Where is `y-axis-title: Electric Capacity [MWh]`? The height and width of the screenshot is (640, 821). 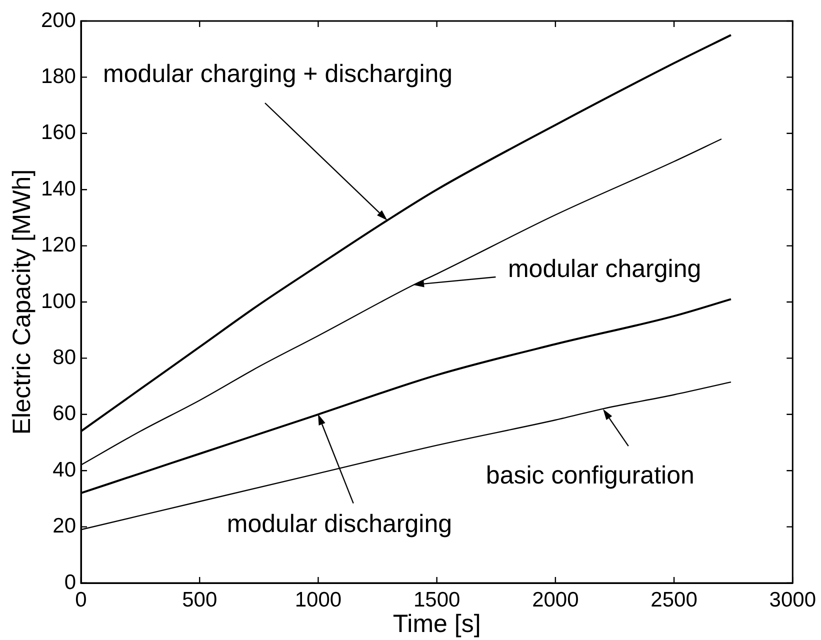
y-axis-title: Electric Capacity [MWh] is located at coordinates (22, 302).